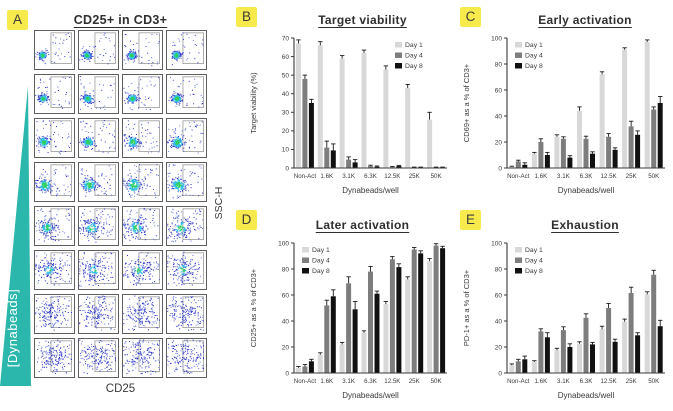  What do you see at coordinates (186, 50) in the screenshot?
I see `flow-plot-r0c3` at bounding box center [186, 50].